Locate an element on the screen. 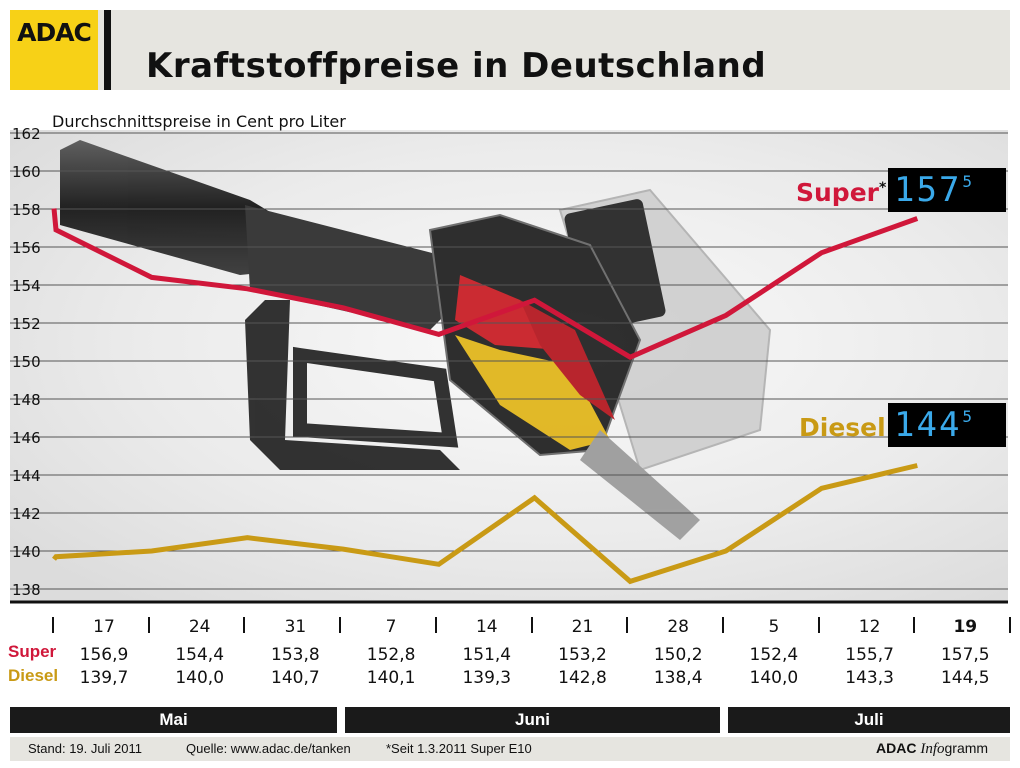 This screenshot has height=768, width=1020. data-label-diesel: 139,3 is located at coordinates (487, 678).